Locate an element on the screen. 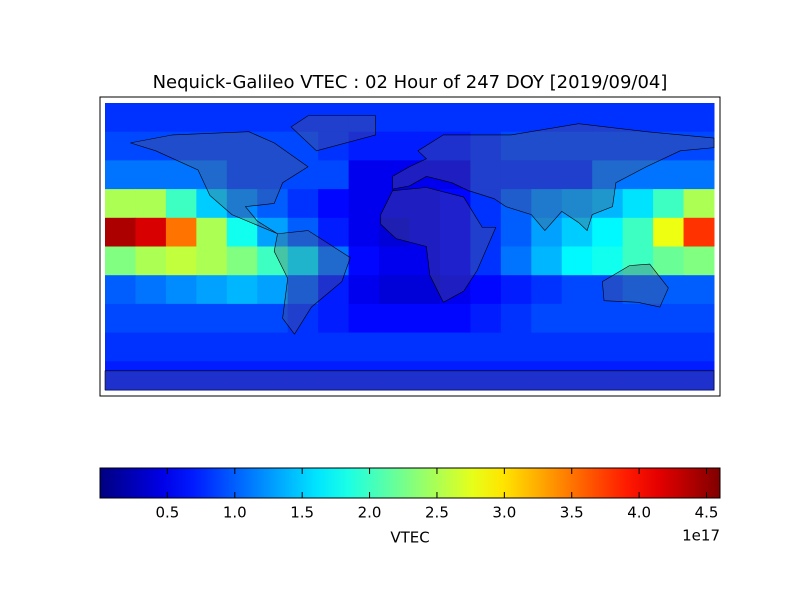  africa is located at coordinates (438, 245).